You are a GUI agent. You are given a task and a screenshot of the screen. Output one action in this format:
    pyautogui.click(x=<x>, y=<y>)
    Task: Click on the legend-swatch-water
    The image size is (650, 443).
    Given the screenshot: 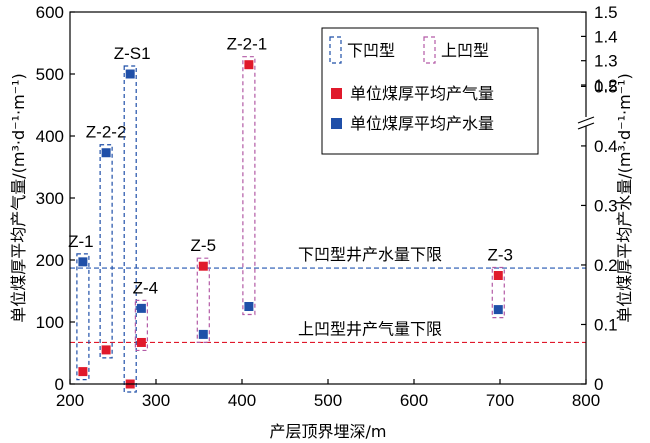 What is the action you would take?
    pyautogui.click(x=336, y=123)
    